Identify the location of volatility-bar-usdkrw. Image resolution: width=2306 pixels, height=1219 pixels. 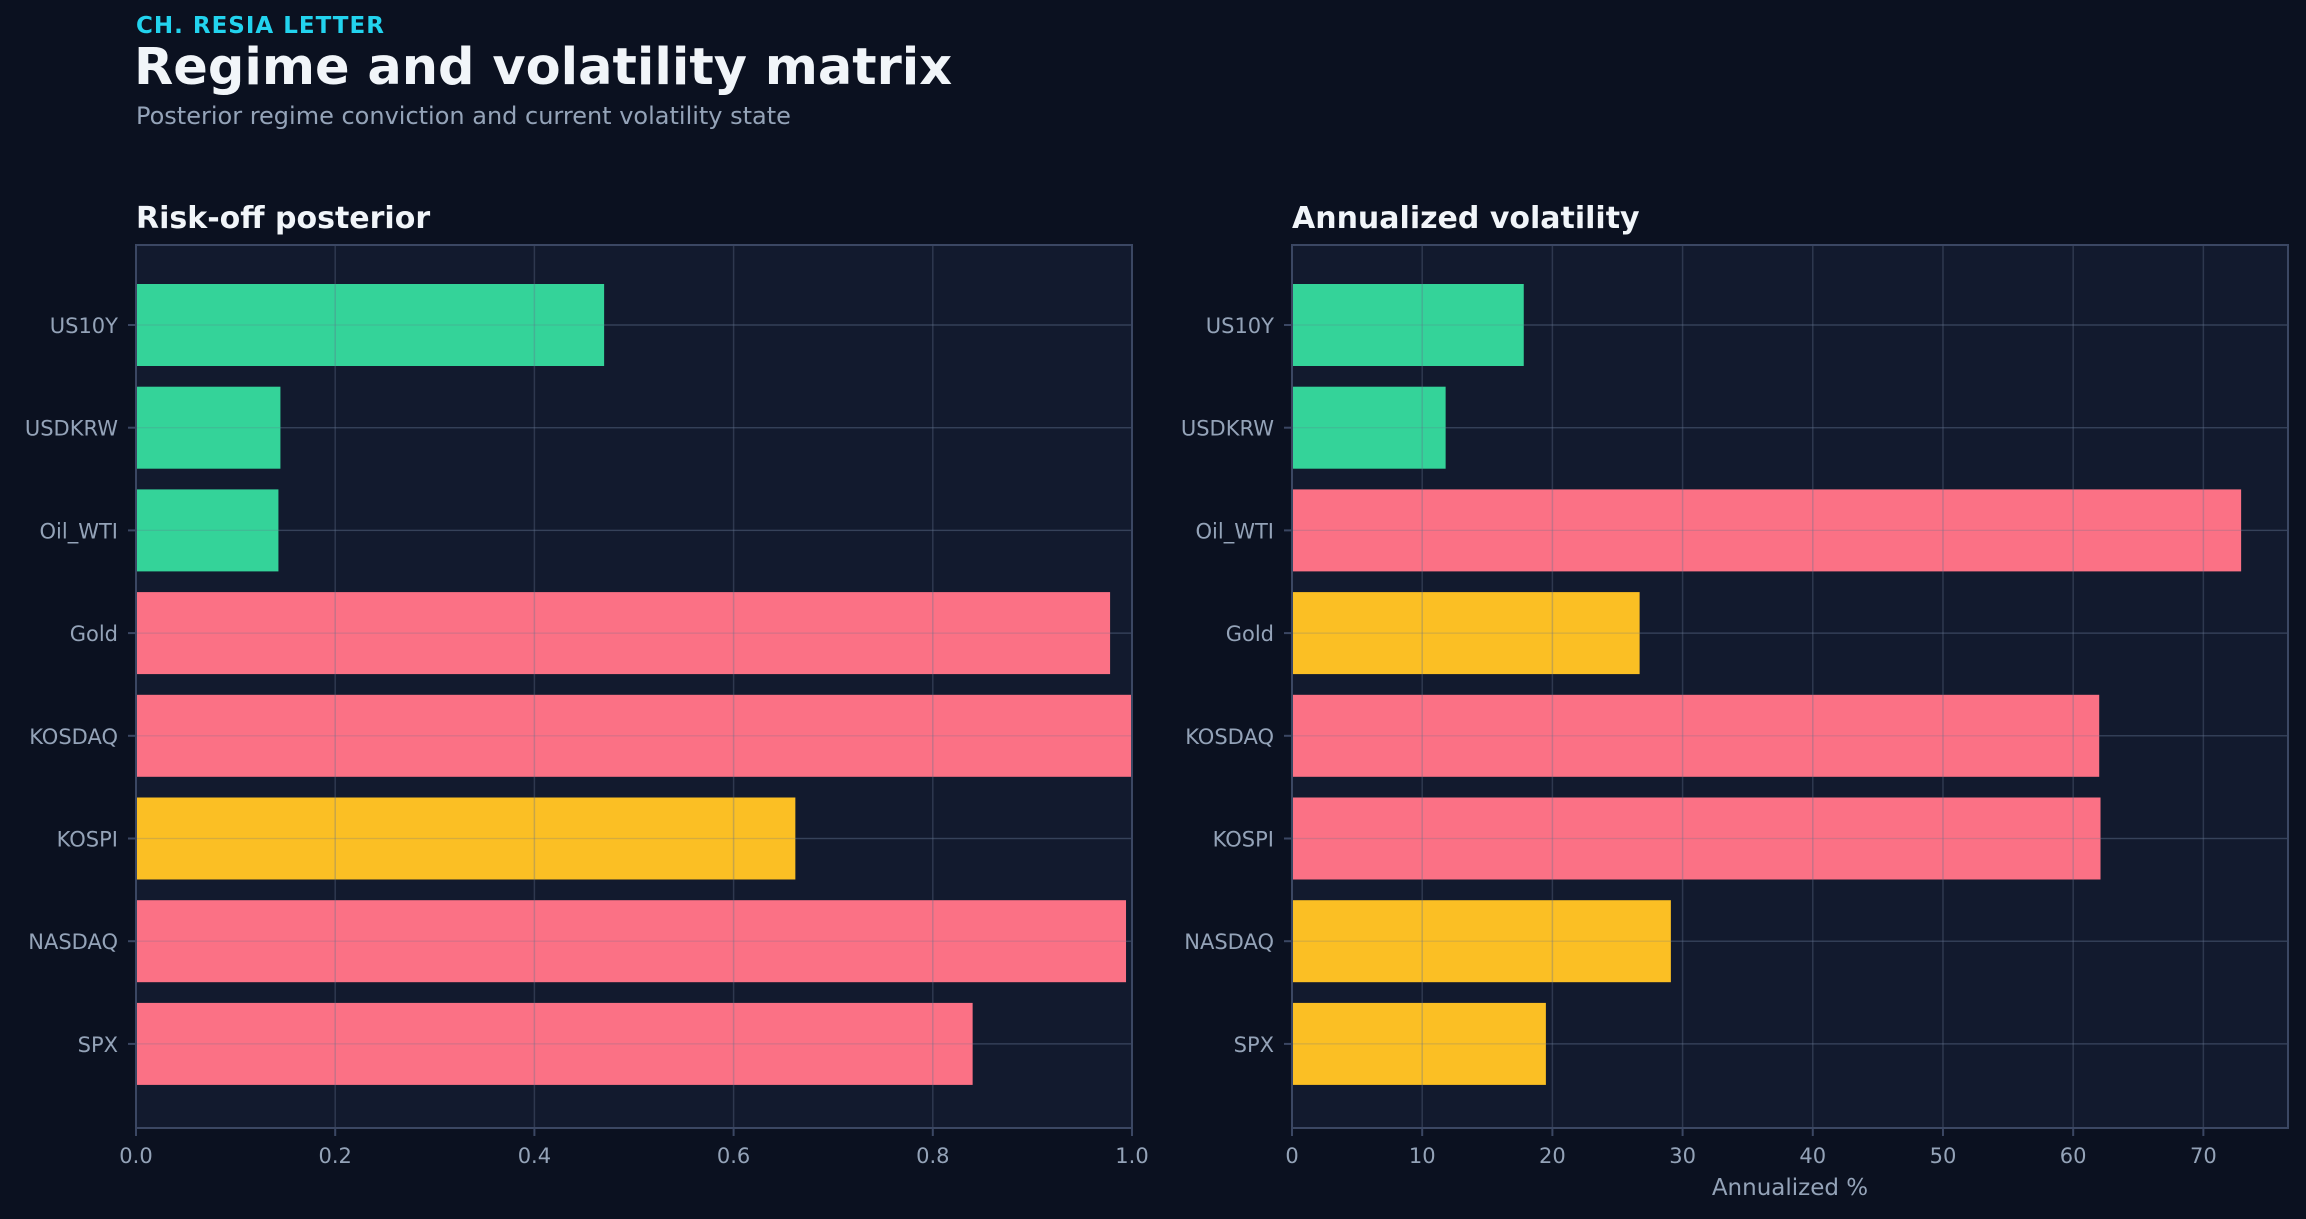
(1369, 427).